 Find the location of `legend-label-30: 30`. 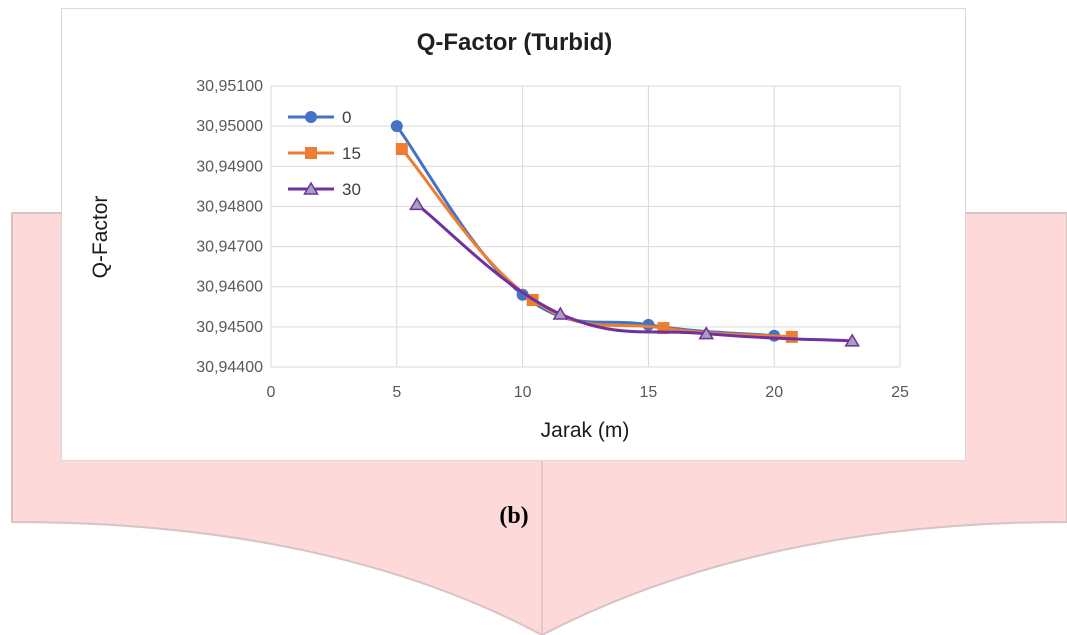

legend-label-30: 30 is located at coordinates (351, 189).